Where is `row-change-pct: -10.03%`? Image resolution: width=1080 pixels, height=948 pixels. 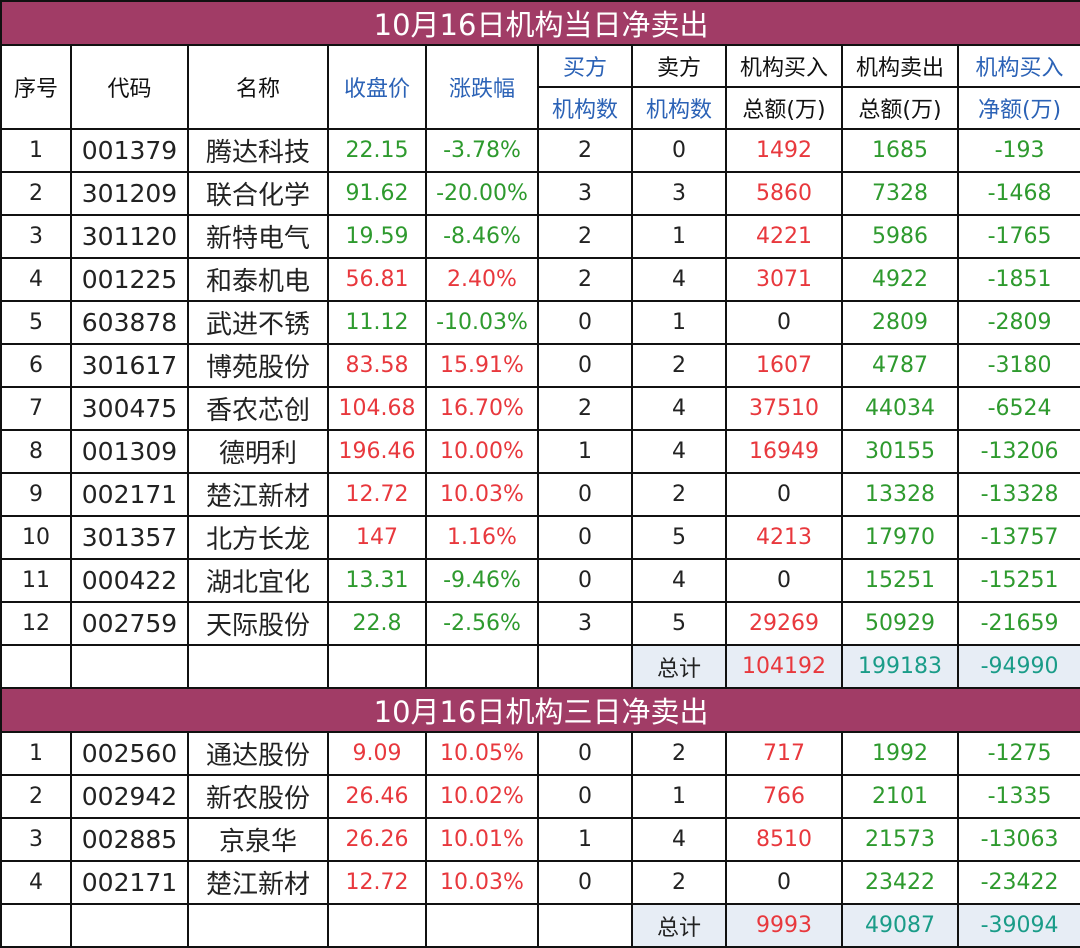 row-change-pct: -10.03% is located at coordinates (482, 322).